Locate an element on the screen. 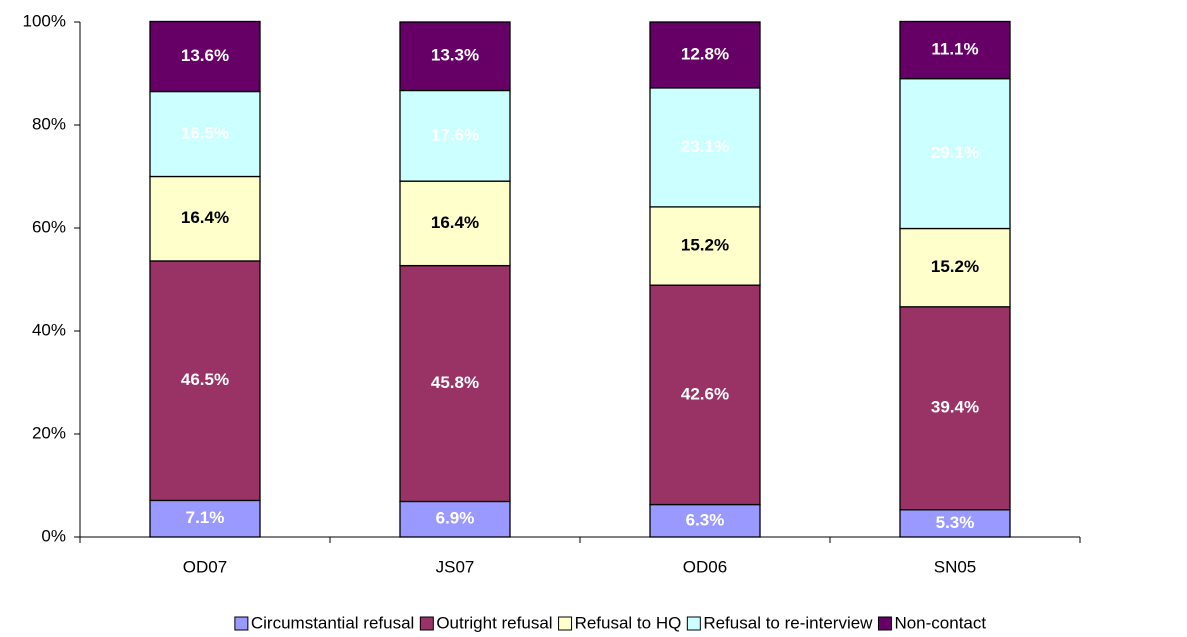 This screenshot has height=637, width=1187. data-label: 23.1% is located at coordinates (705, 146).